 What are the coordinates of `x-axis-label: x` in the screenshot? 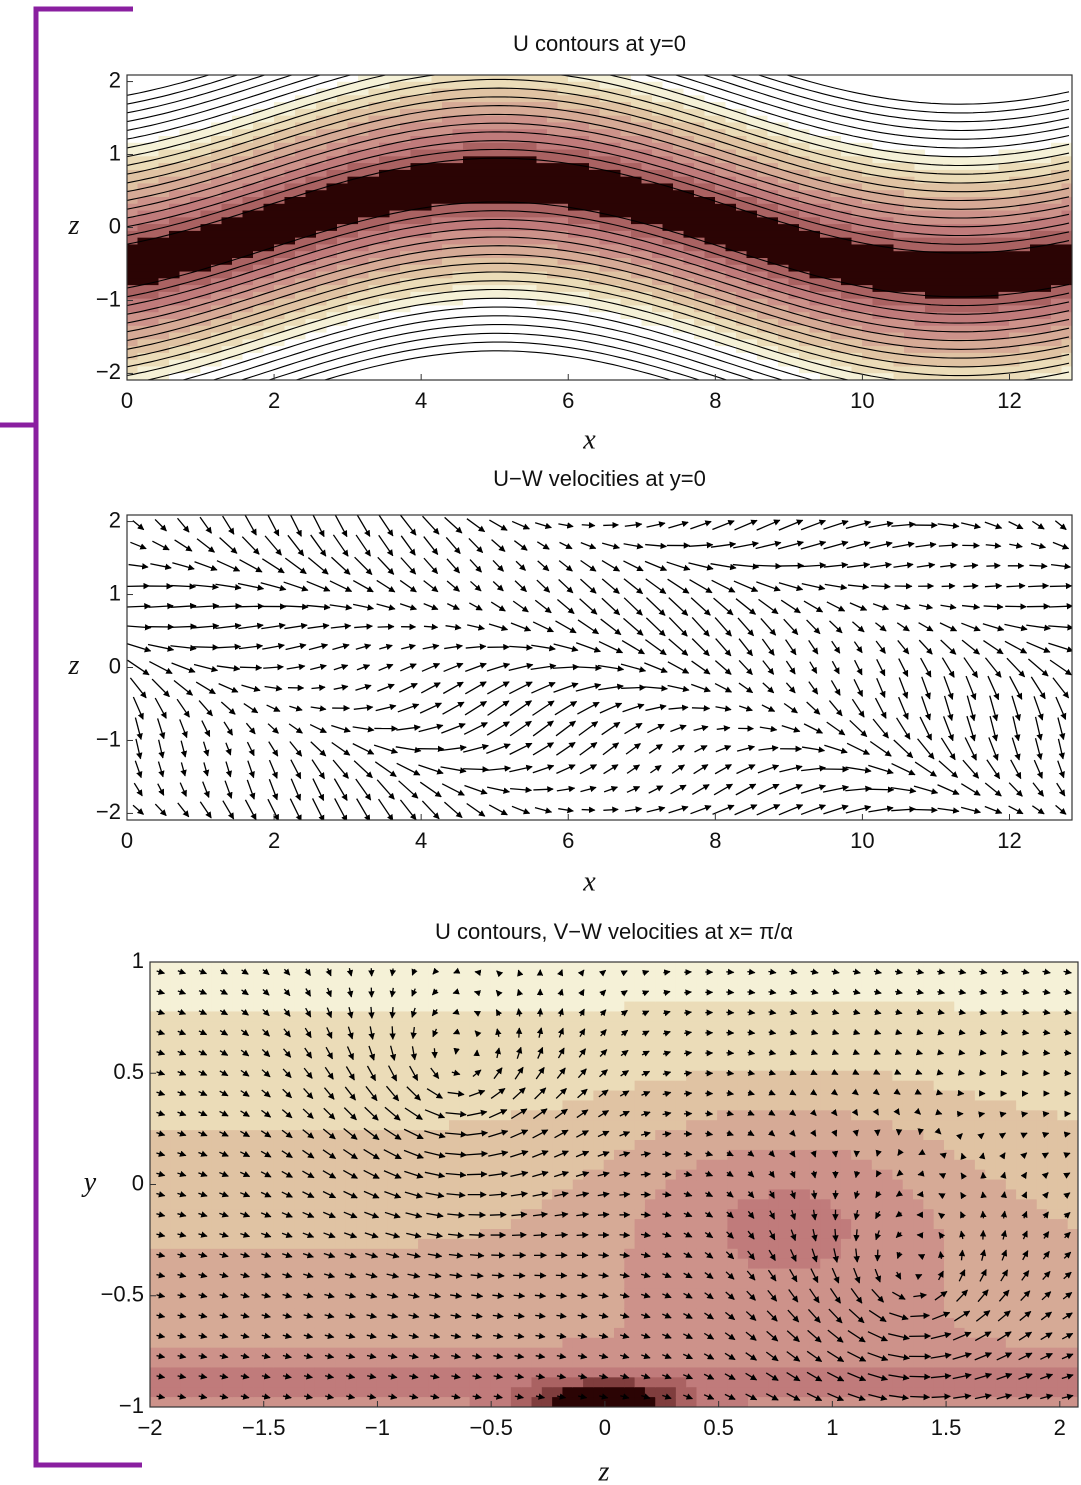 It's located at (589, 881).